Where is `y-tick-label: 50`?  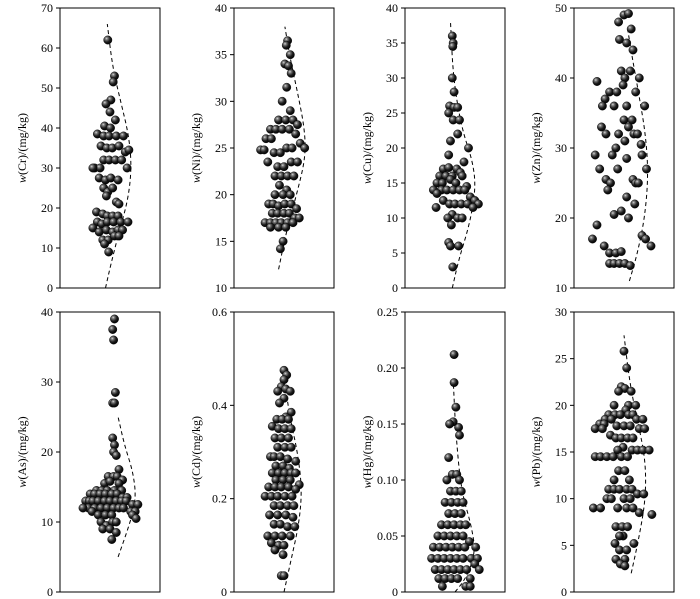 y-tick-label: 50 is located at coordinates (47, 88).